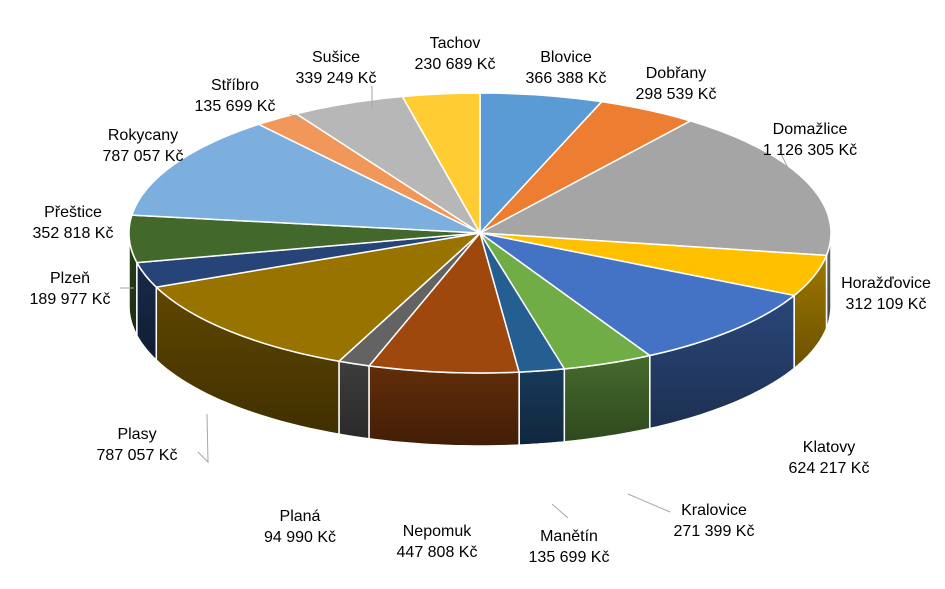 This screenshot has height=589, width=945. What do you see at coordinates (70, 299) in the screenshot?
I see `slice-value-label: 189 977 Kč` at bounding box center [70, 299].